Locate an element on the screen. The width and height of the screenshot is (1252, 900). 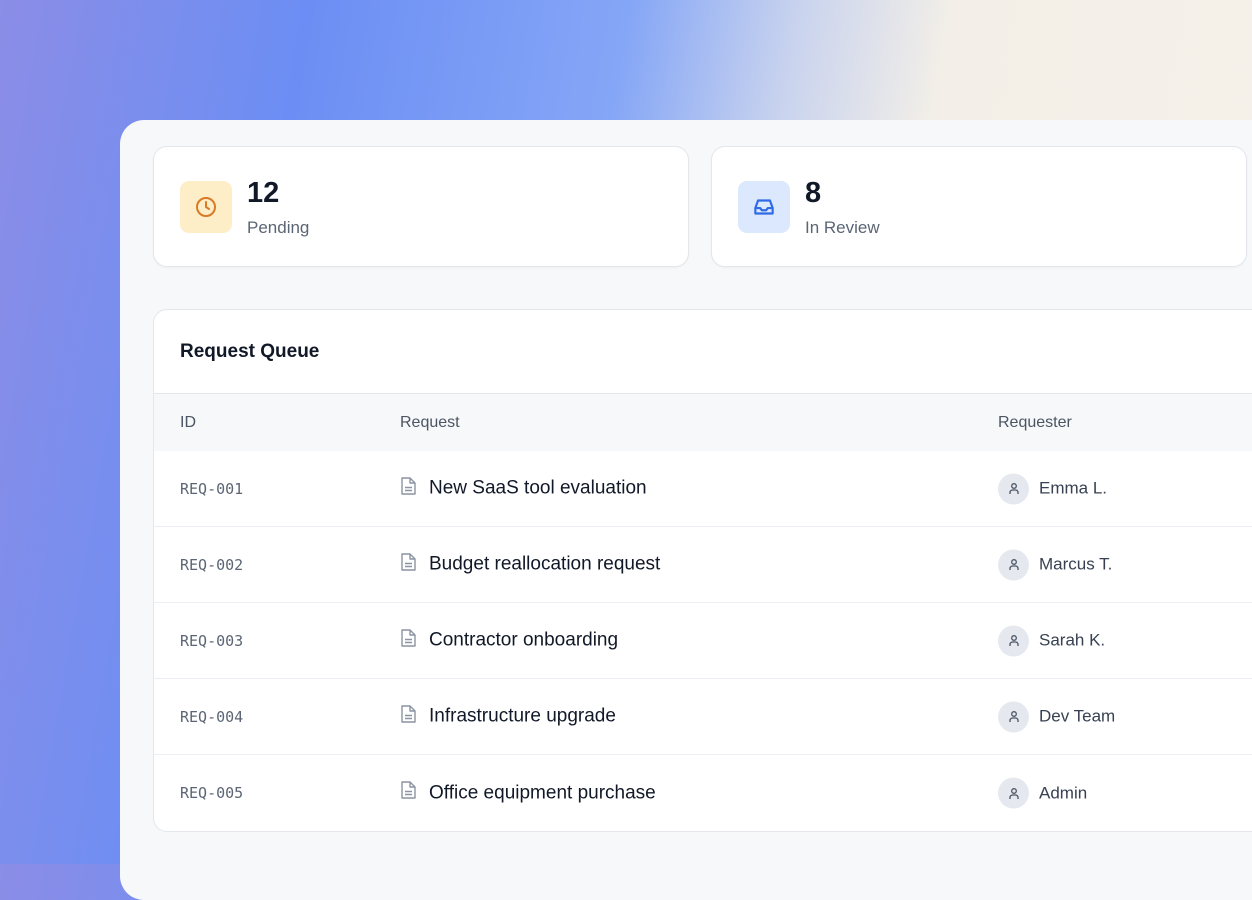
requester-name: Dev Team is located at coordinates (1077, 716).